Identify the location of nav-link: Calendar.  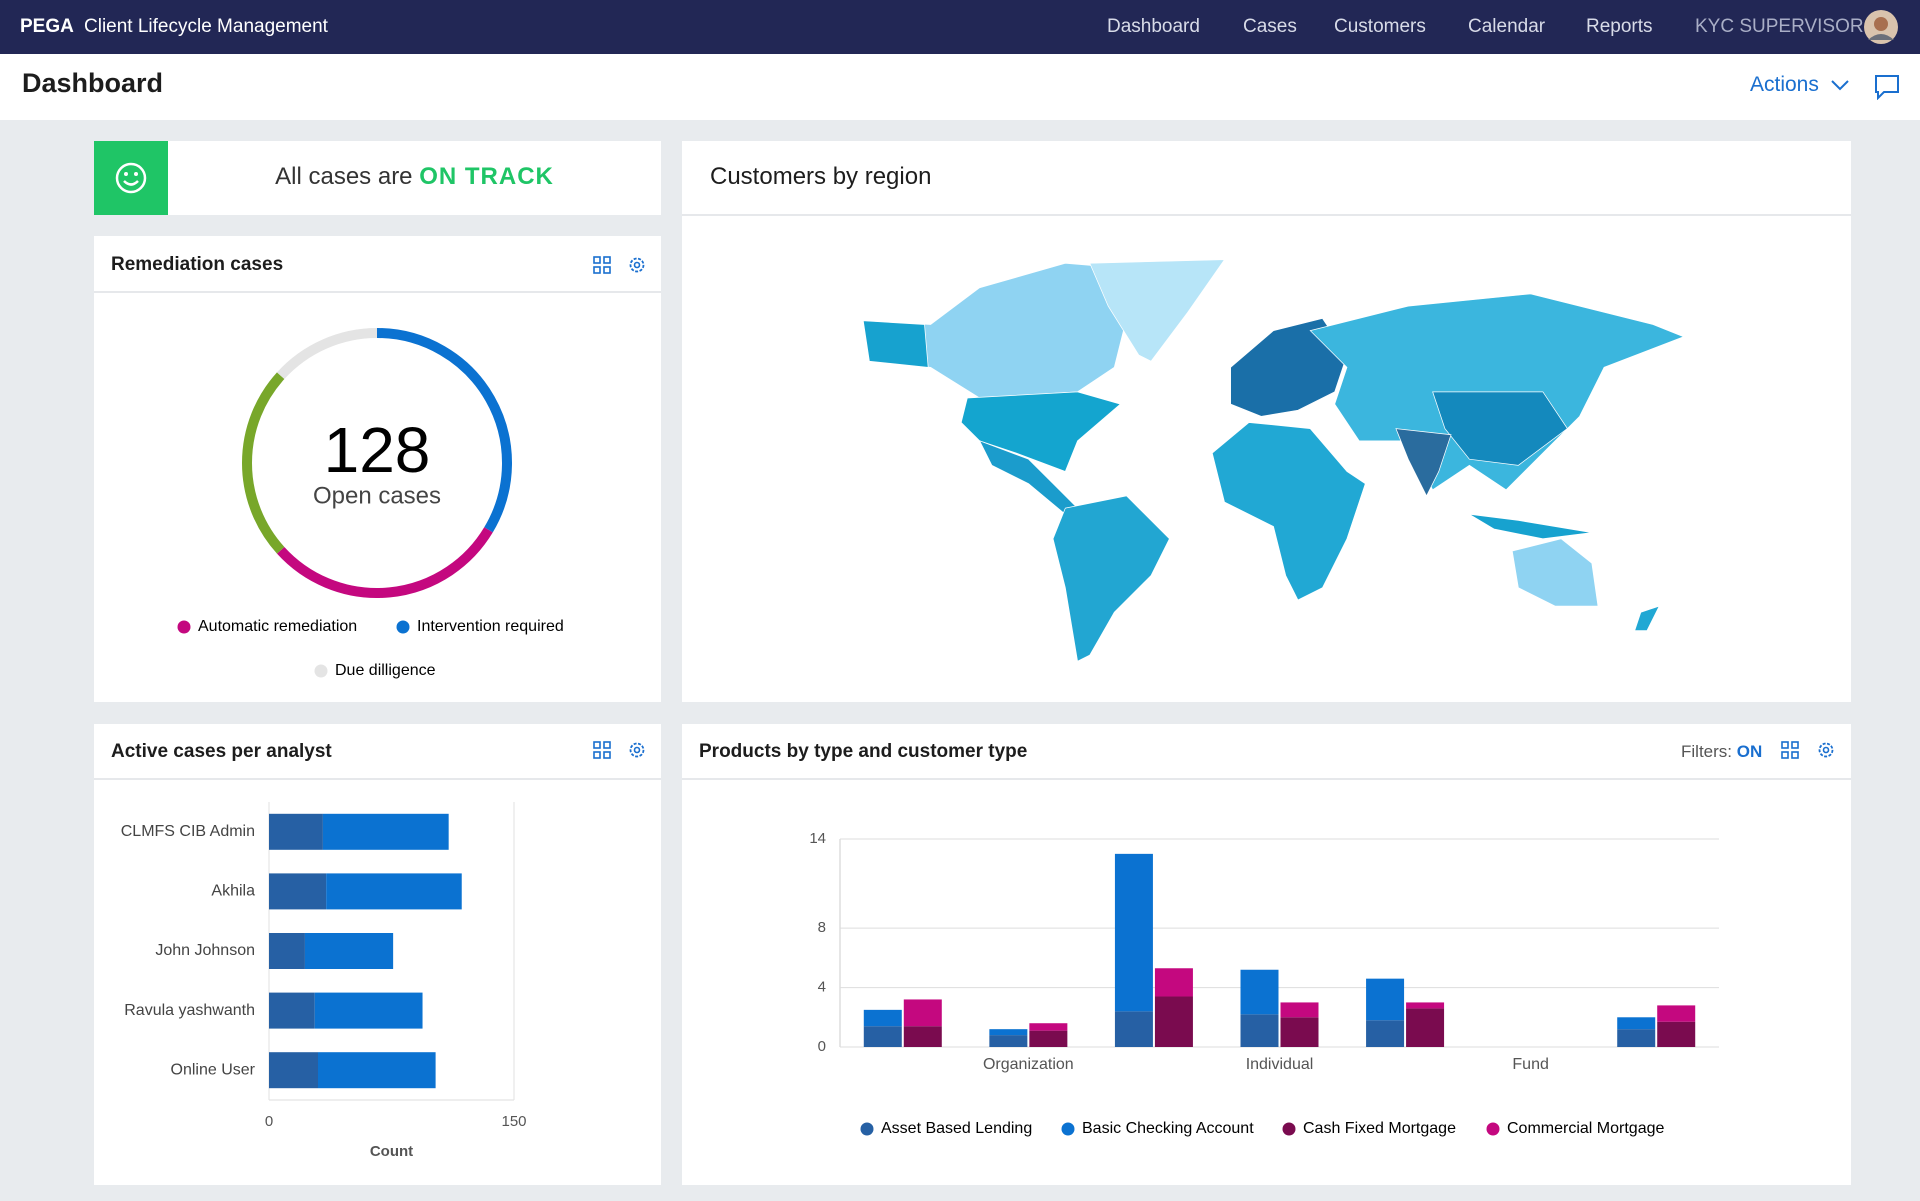
(1507, 26).